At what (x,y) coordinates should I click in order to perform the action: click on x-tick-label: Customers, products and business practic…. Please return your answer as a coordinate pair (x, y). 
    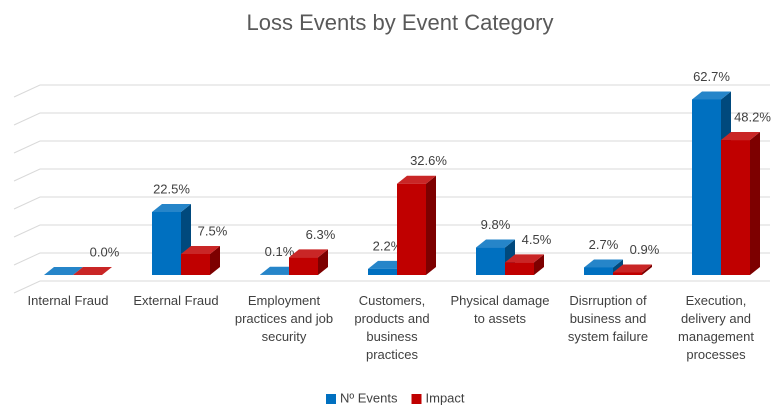
    Looking at the image, I should click on (392, 327).